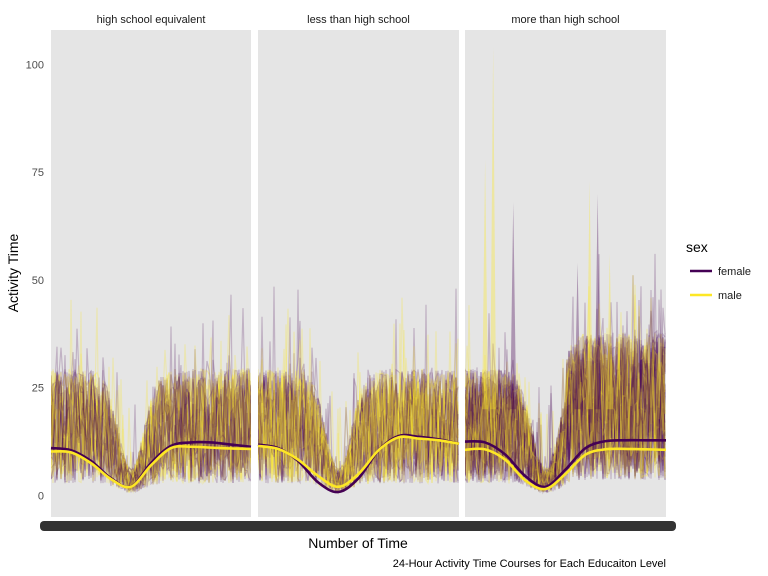 The height and width of the screenshot is (576, 768). I want to click on facet-strip-label-1: less than high school, so click(358, 20).